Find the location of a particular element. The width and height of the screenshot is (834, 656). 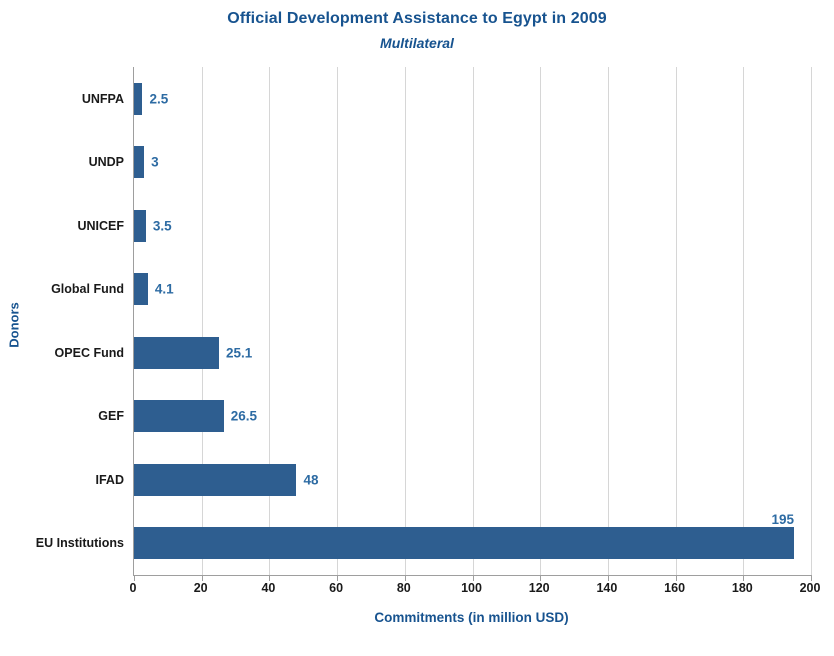

x-axis-ticks: 0 20 40 60 80 100 120 140 160 180 200 is located at coordinates (475, 587).